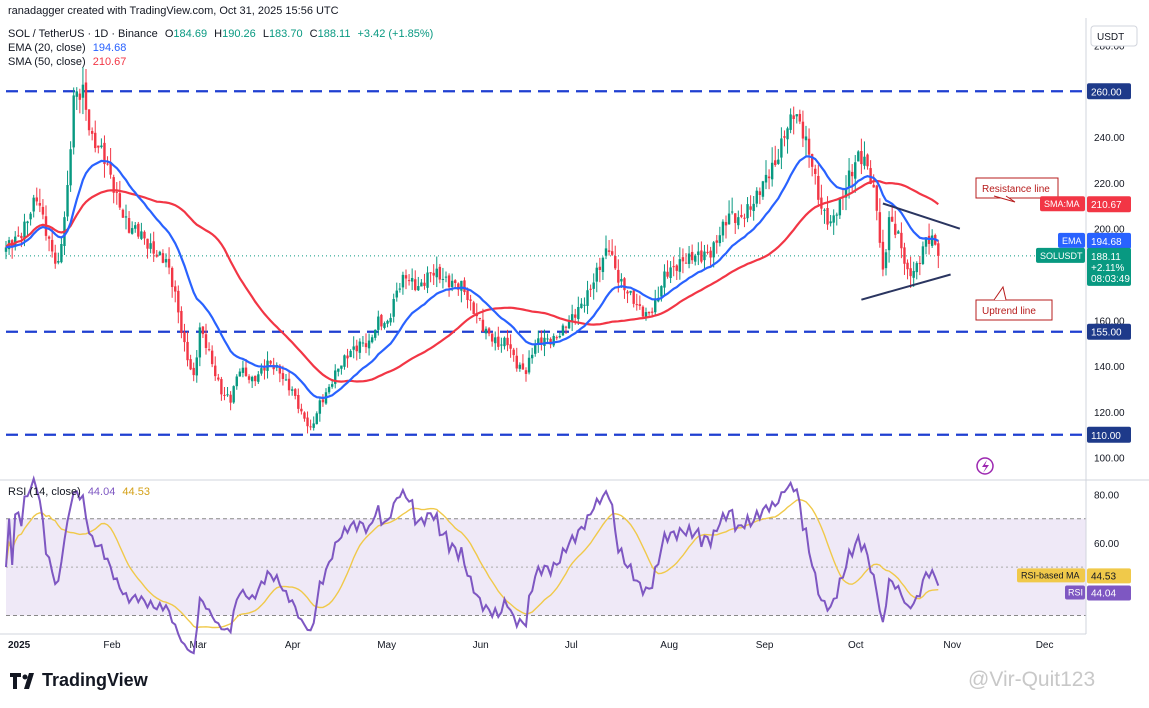 The width and height of the screenshot is (1149, 708). What do you see at coordinates (1004, 199) in the screenshot?
I see `annotation-pointer` at bounding box center [1004, 199].